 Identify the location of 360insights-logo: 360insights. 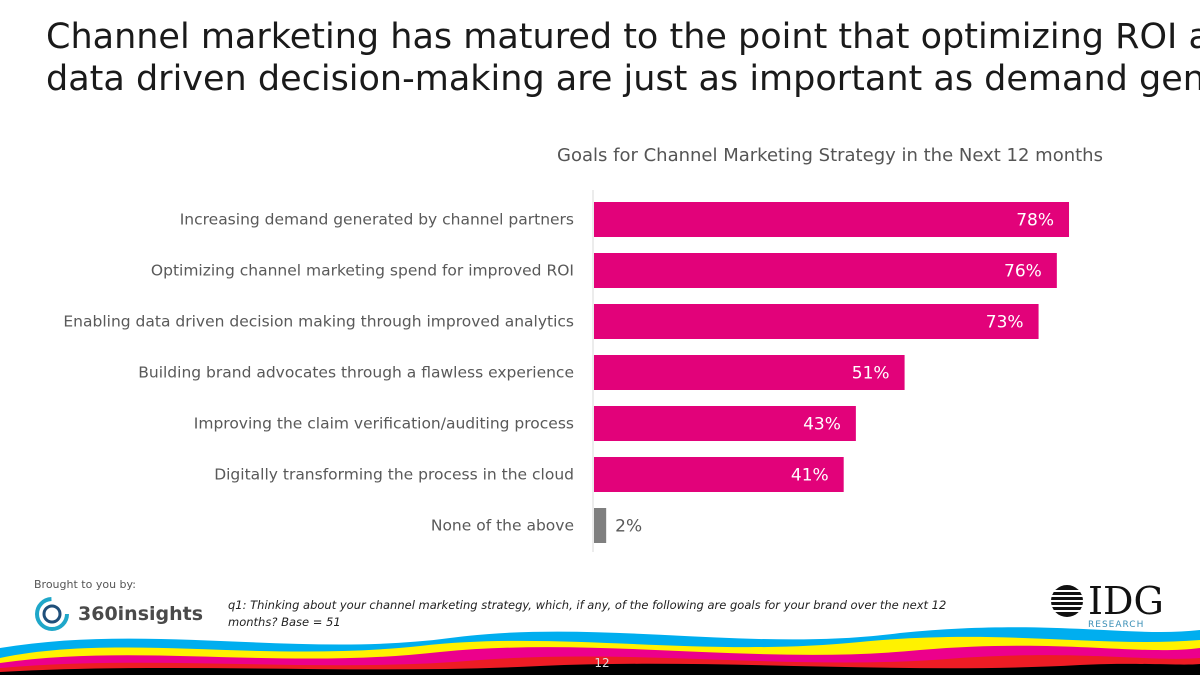
(118, 614).